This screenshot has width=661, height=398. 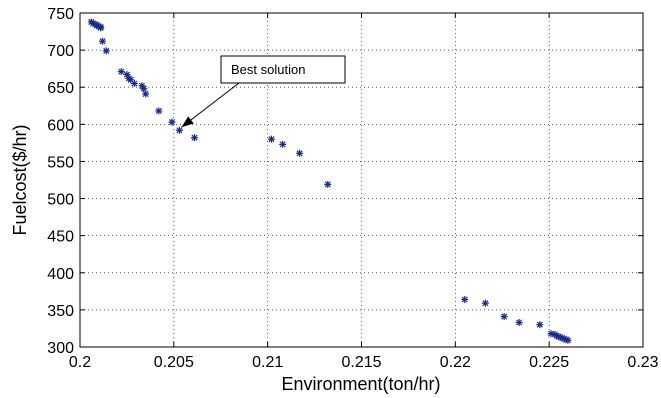 What do you see at coordinates (549, 362) in the screenshot?
I see `x-tick-label: 0.225` at bounding box center [549, 362].